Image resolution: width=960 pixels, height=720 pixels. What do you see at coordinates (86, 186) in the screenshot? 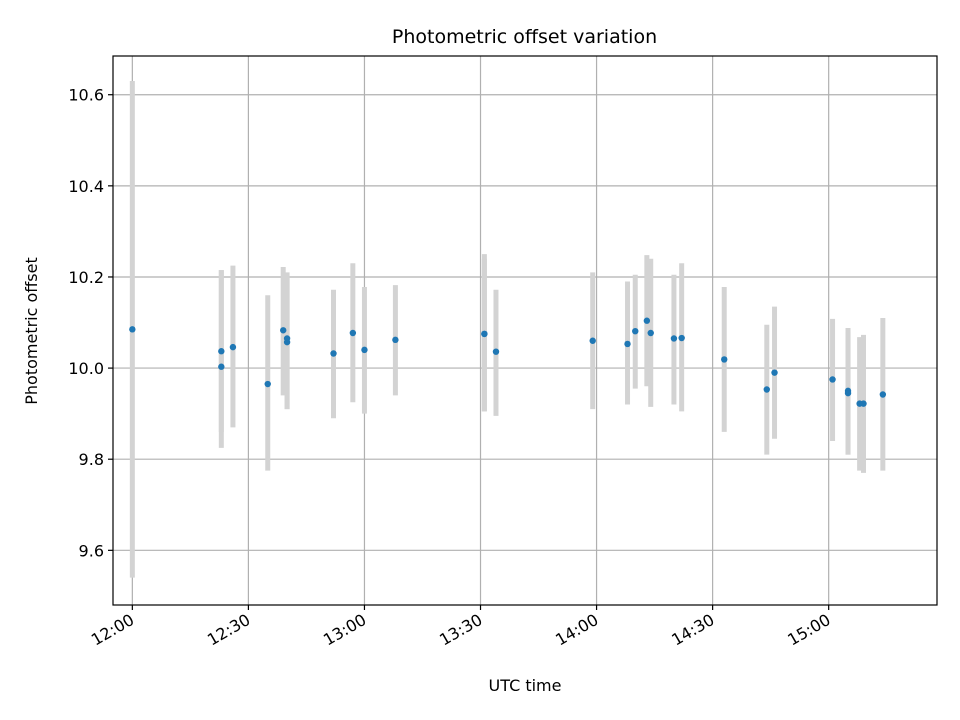
I see `y-tick-label: 10.4` at bounding box center [86, 186].